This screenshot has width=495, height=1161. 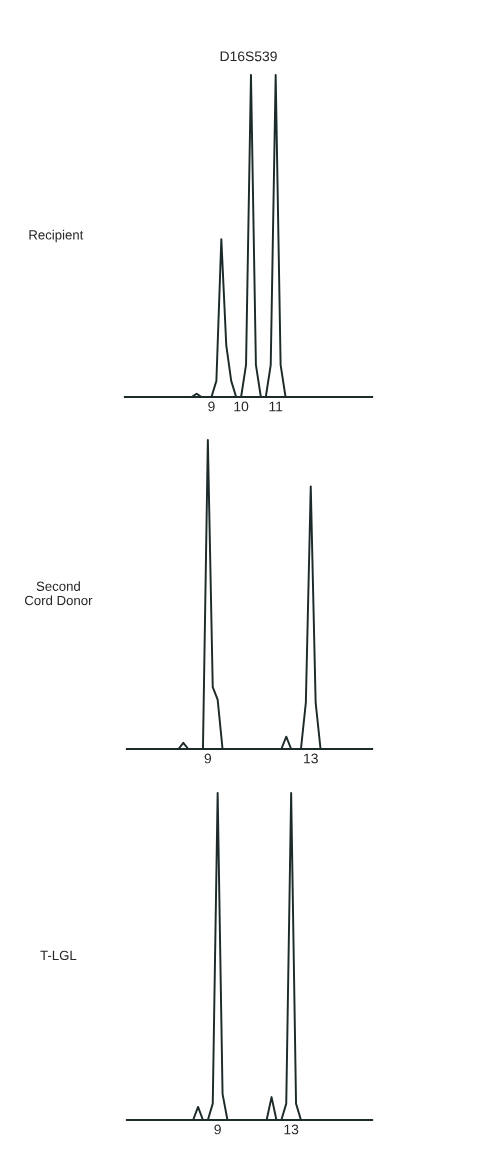 I want to click on x-tick-label: 11, so click(x=276, y=406).